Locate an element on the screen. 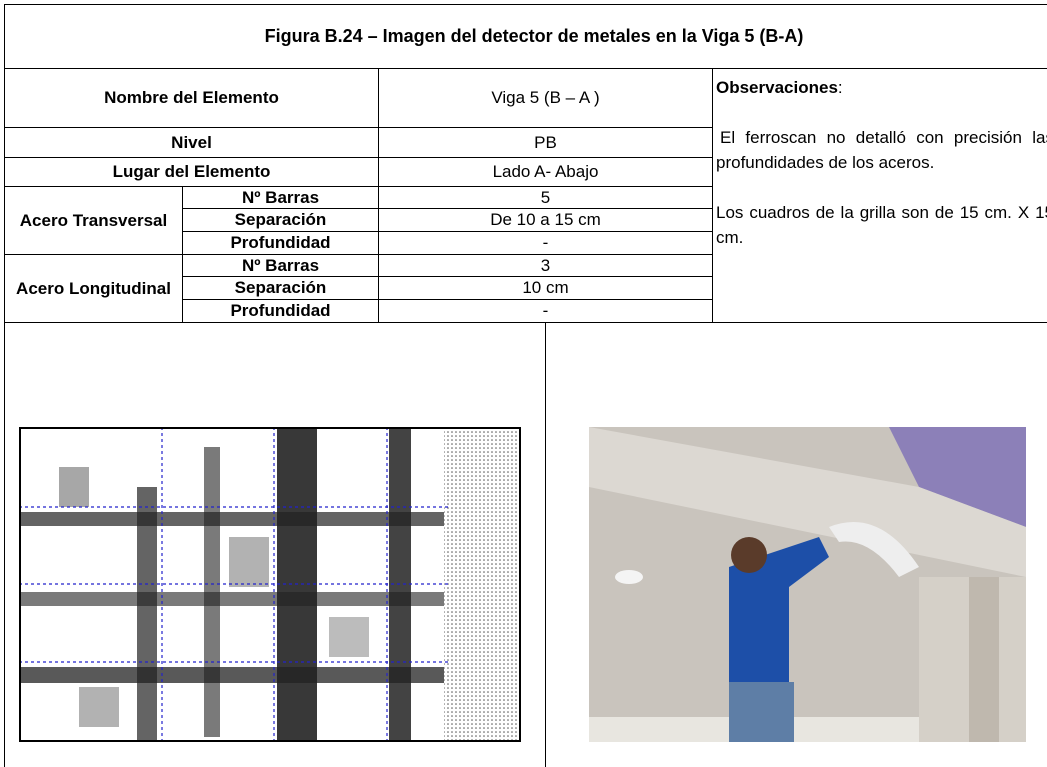  observations-heading: Observaciones: is located at coordinates (881, 87).